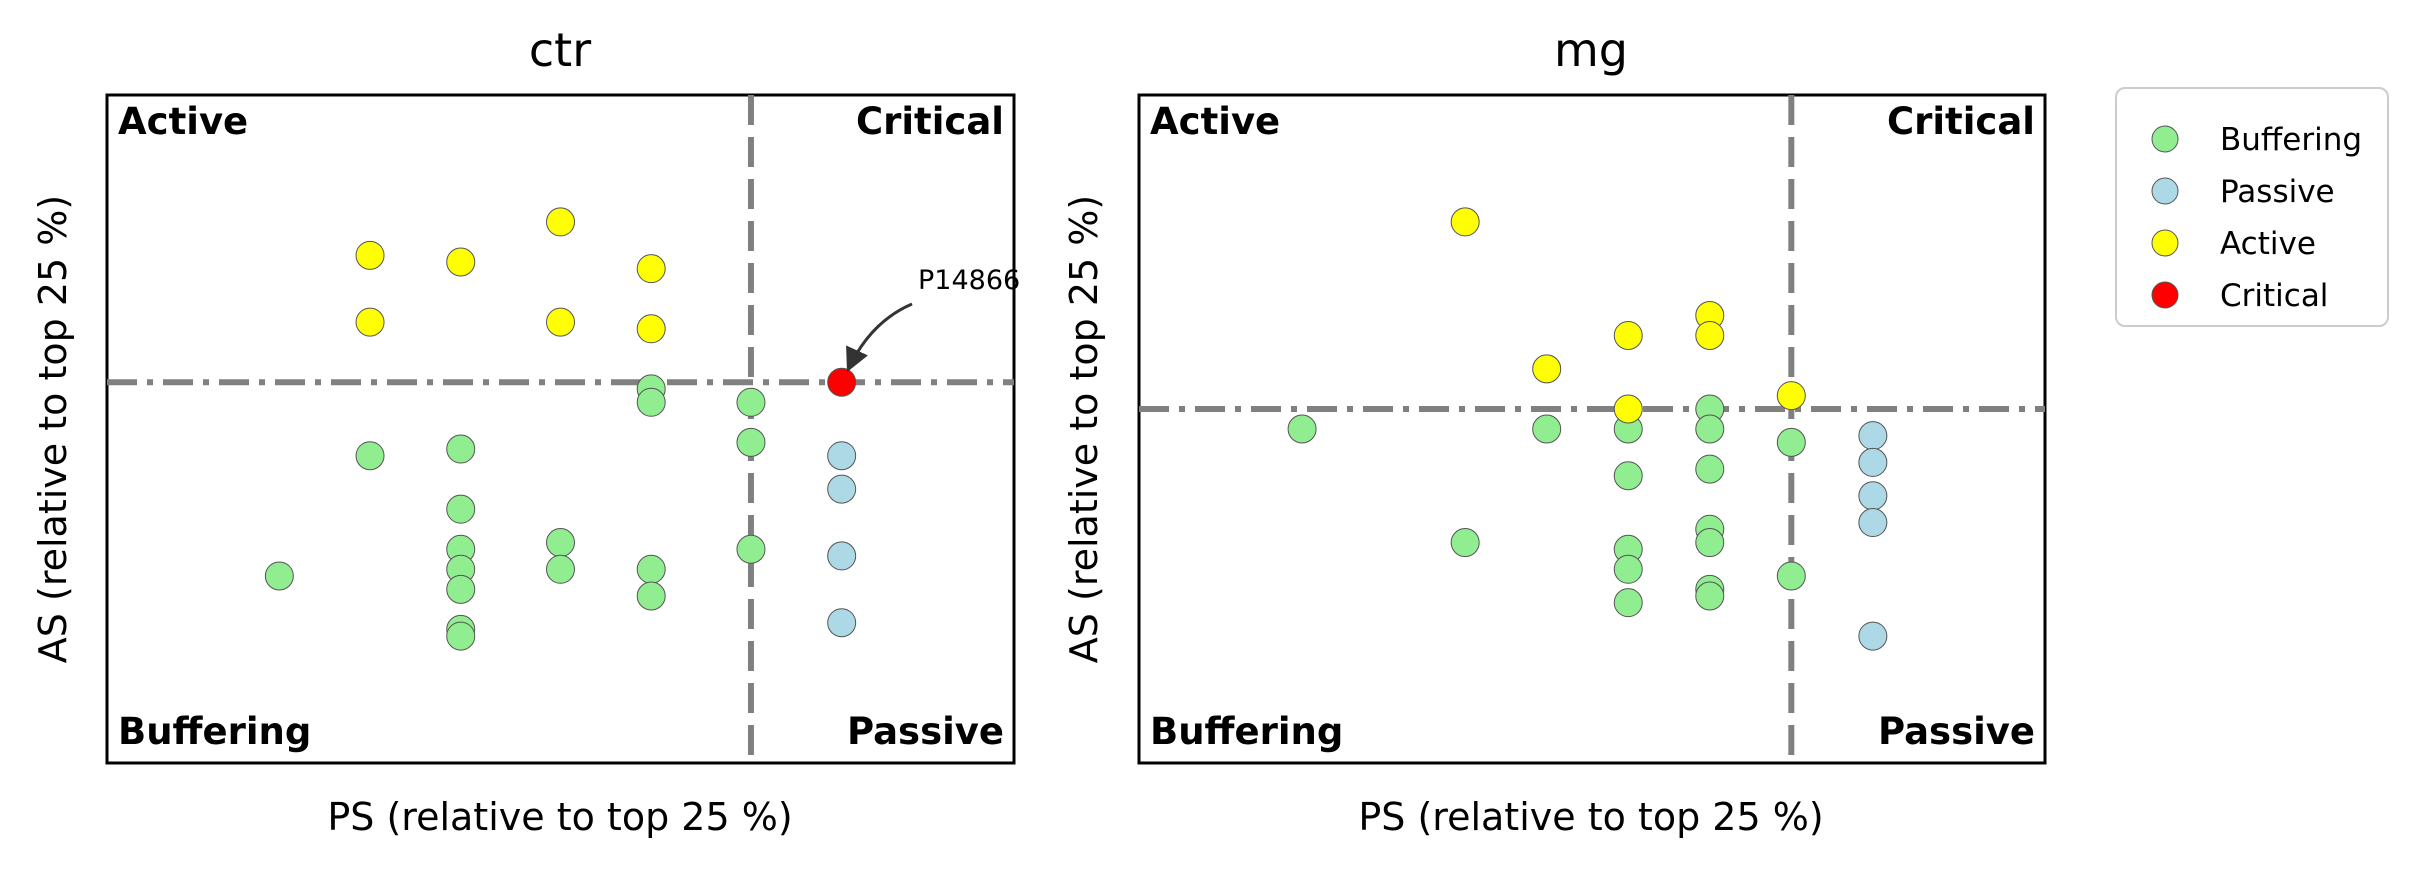 This screenshot has width=2414, height=870. What do you see at coordinates (2291, 140) in the screenshot?
I see `legend-label: Buffering` at bounding box center [2291, 140].